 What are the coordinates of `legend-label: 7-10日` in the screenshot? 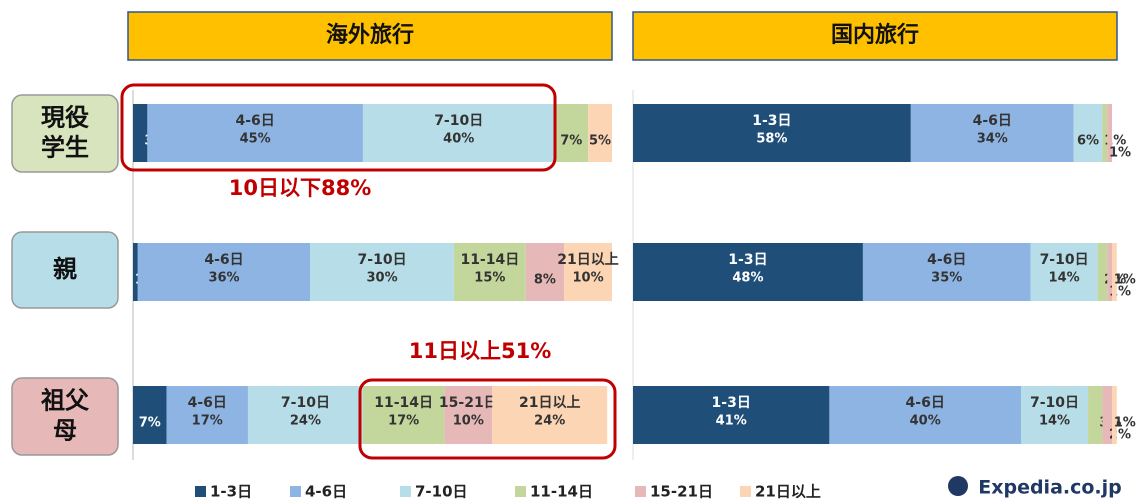 It's located at (441, 492).